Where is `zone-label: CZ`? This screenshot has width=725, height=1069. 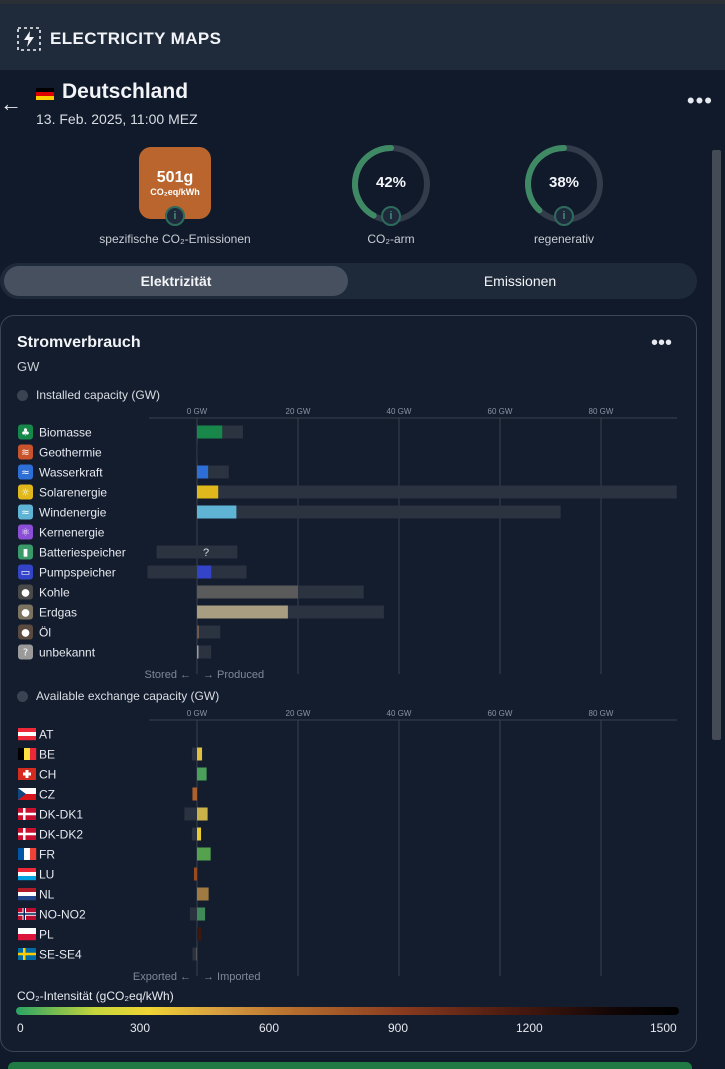
zone-label: CZ is located at coordinates (47, 795).